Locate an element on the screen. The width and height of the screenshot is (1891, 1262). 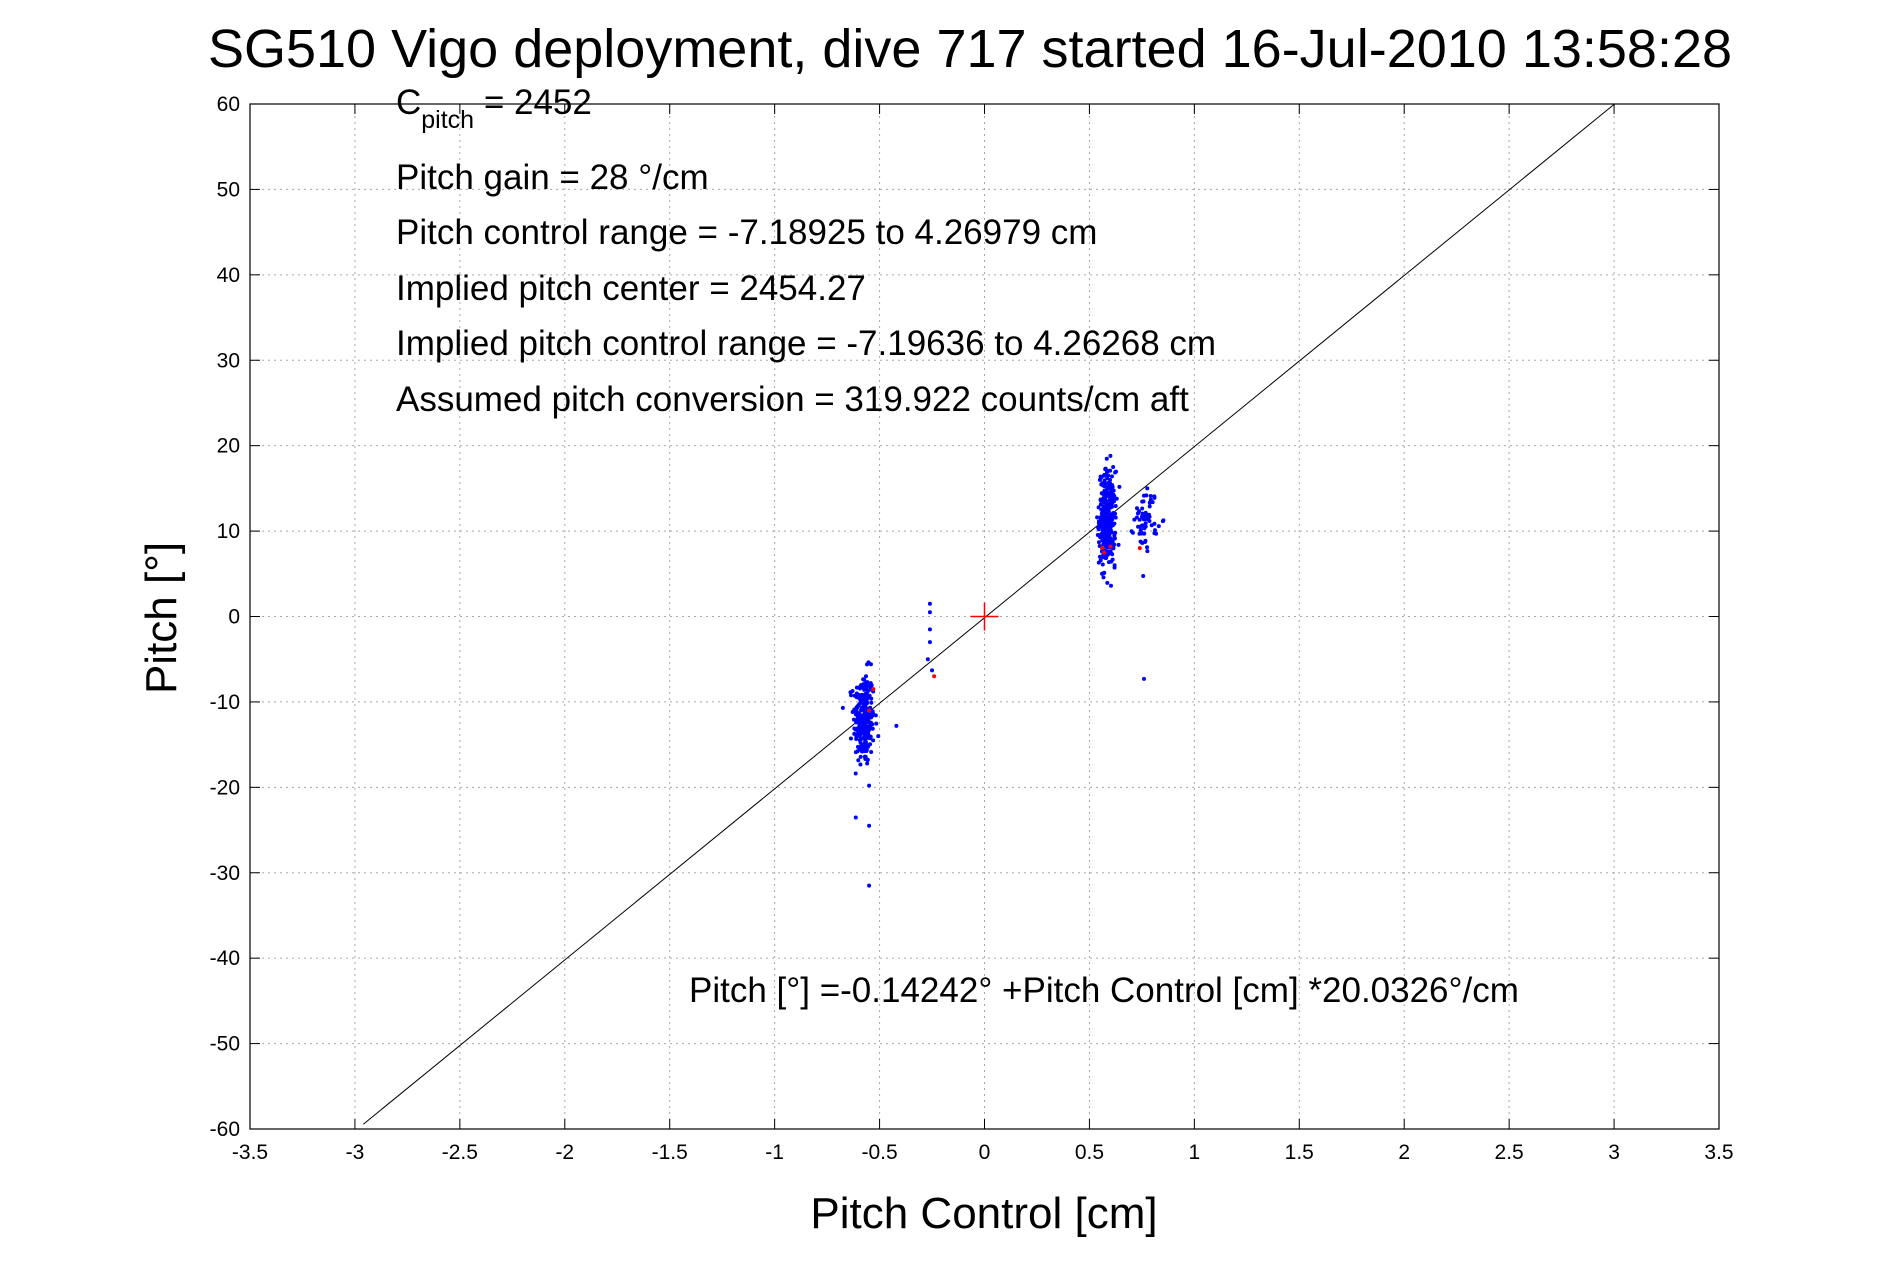
x-tick-label: -3.5 is located at coordinates (250, 1152).